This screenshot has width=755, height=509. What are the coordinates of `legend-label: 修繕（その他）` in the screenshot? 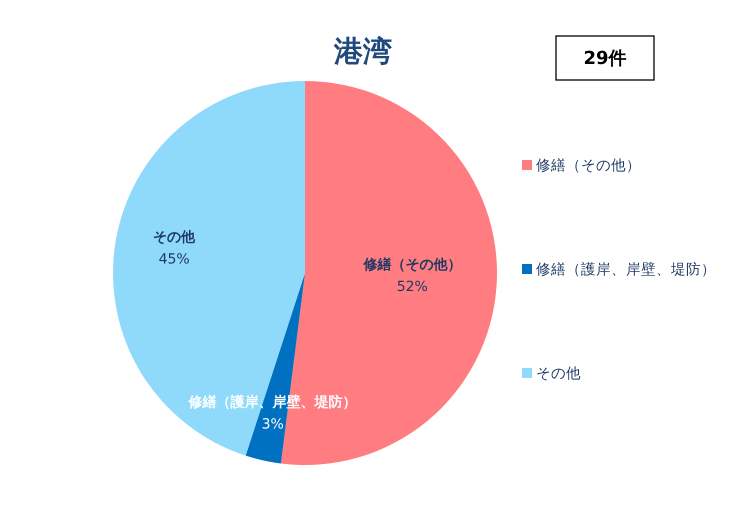 It's located at (588, 165).